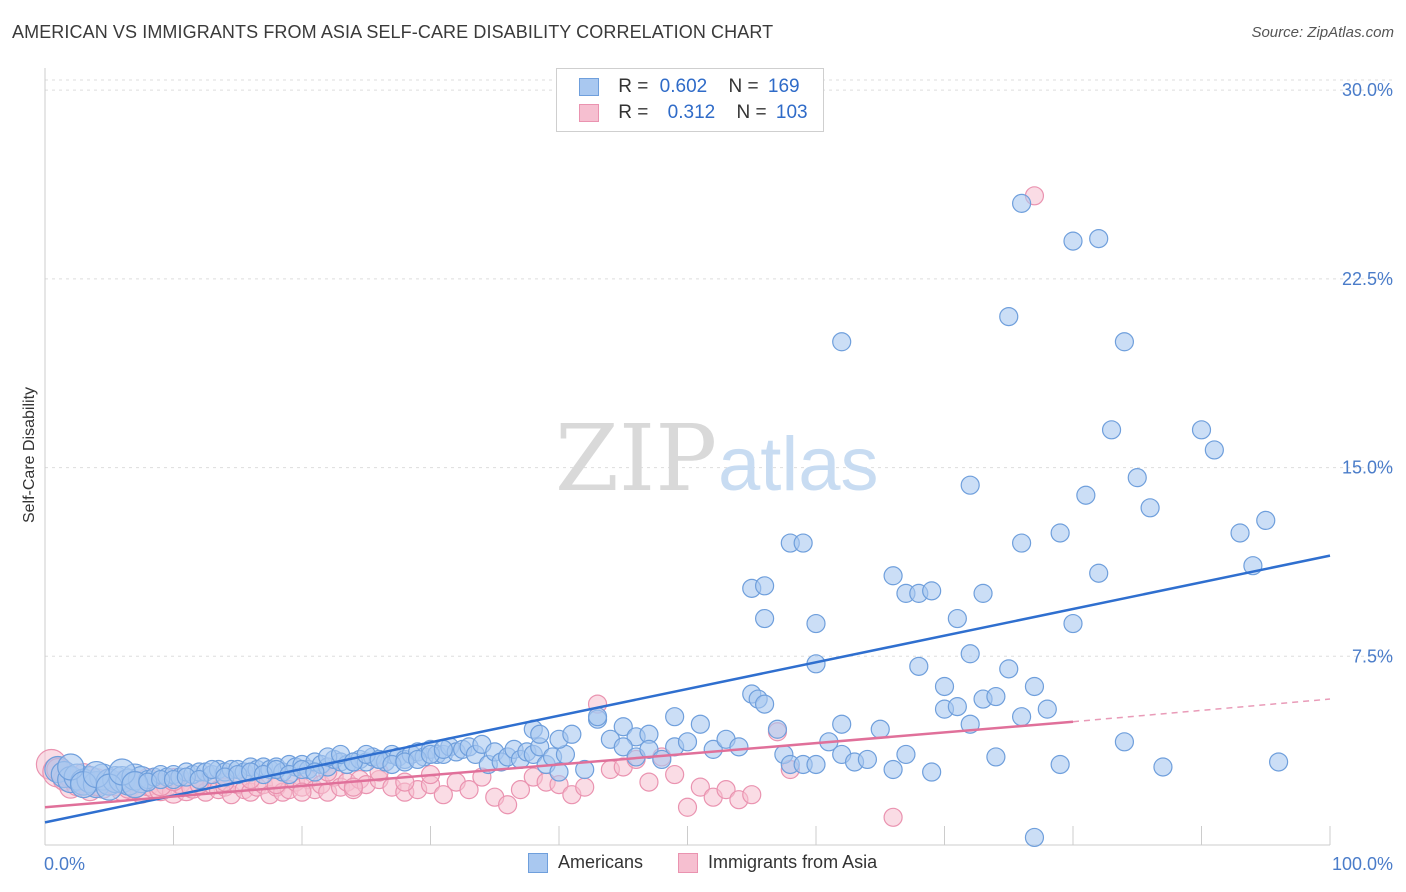 Image resolution: width=1406 pixels, height=892 pixels. I want to click on asia-trend-line, so click(559, 764).